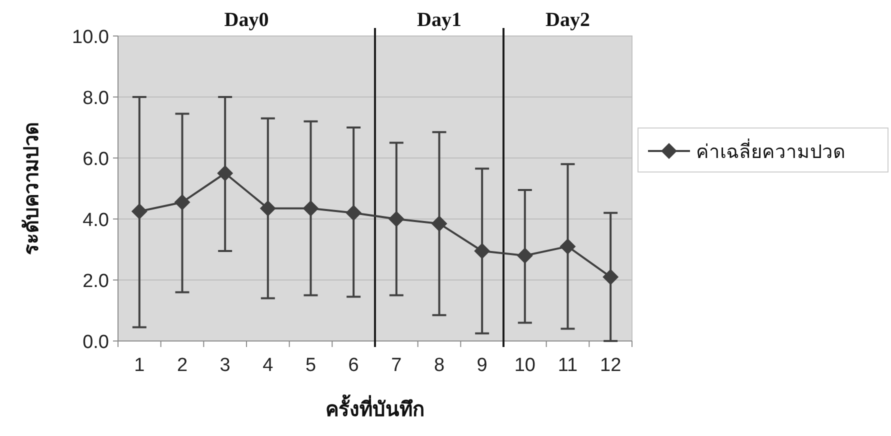 The height and width of the screenshot is (436, 891). I want to click on text: Day0, so click(246, 20).